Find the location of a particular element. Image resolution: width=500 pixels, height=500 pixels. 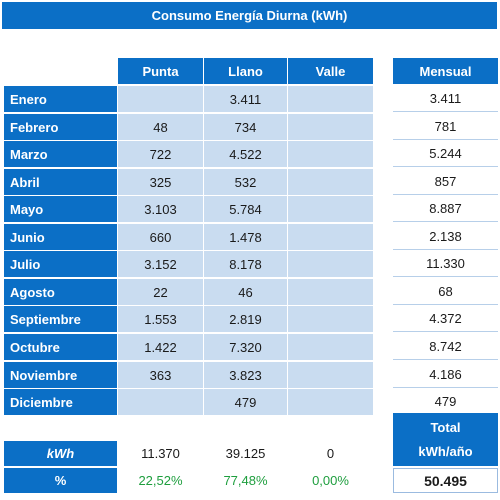

month-punta-cell: 660 is located at coordinates (160, 237).